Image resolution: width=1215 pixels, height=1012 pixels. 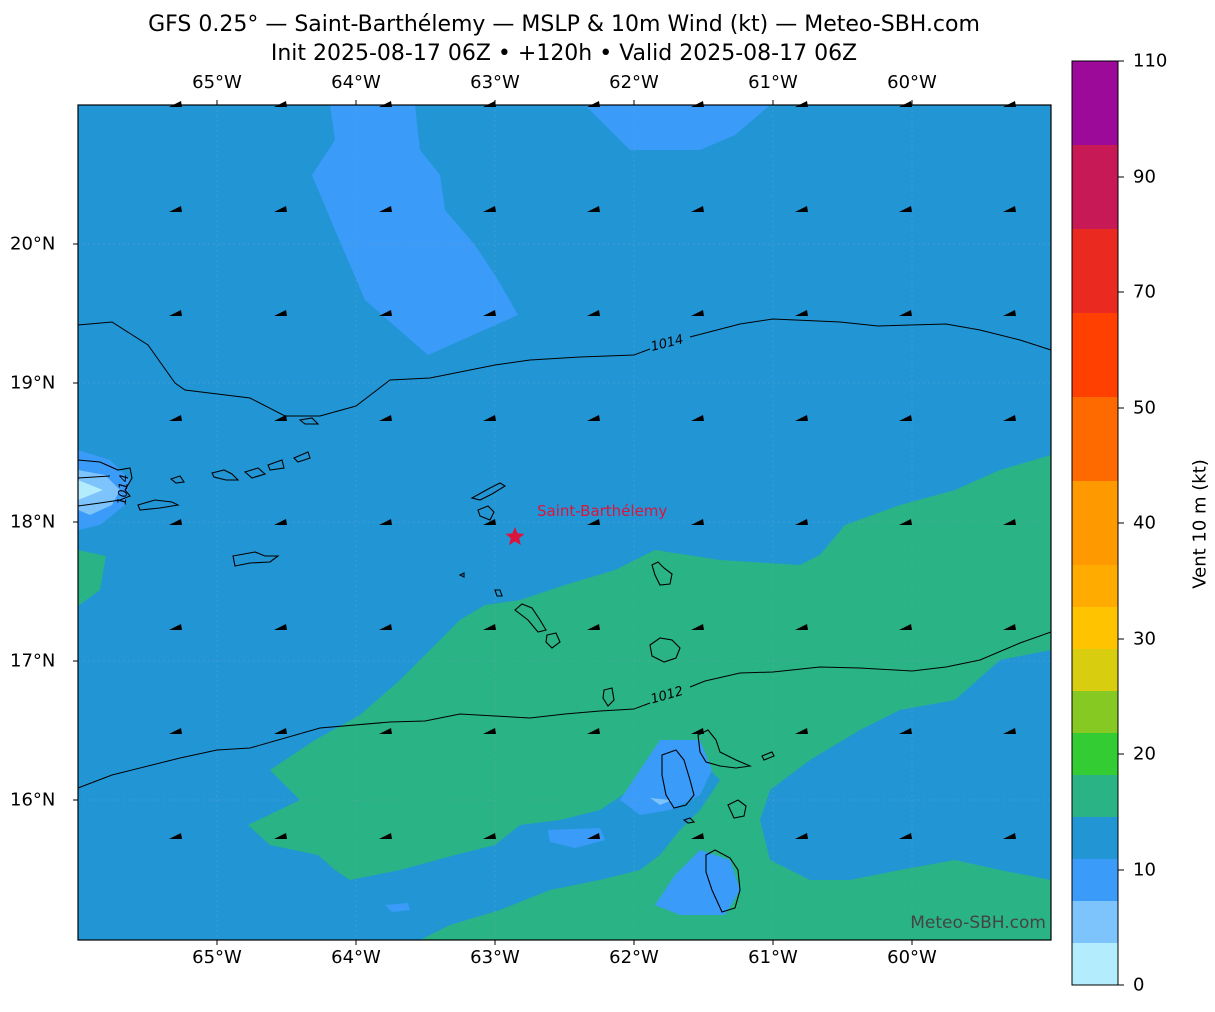 What do you see at coordinates (1200, 524) in the screenshot?
I see `colorbar-title: Vent 10 m (kt)` at bounding box center [1200, 524].